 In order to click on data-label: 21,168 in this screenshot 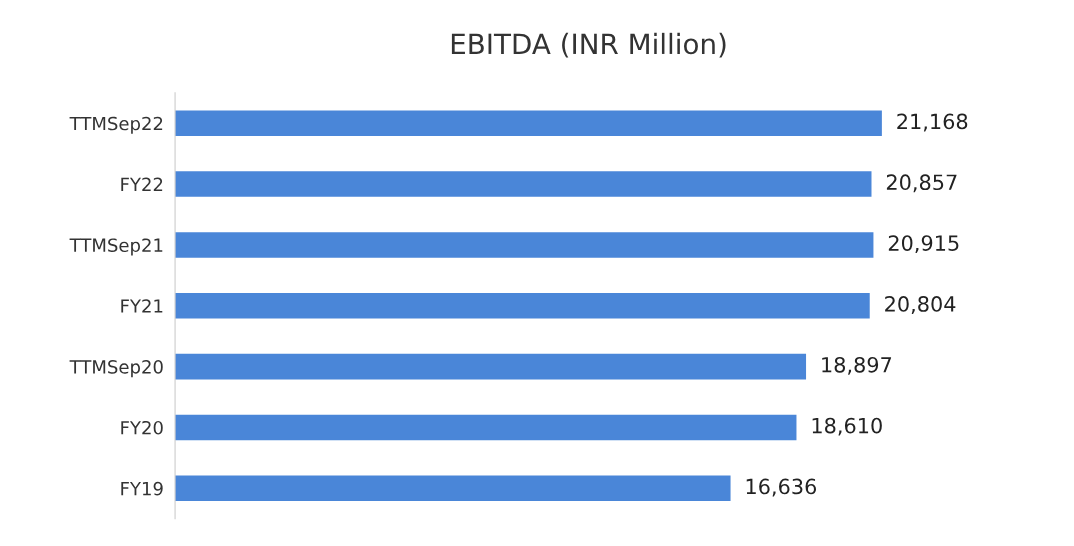, I will do `click(932, 122)`.